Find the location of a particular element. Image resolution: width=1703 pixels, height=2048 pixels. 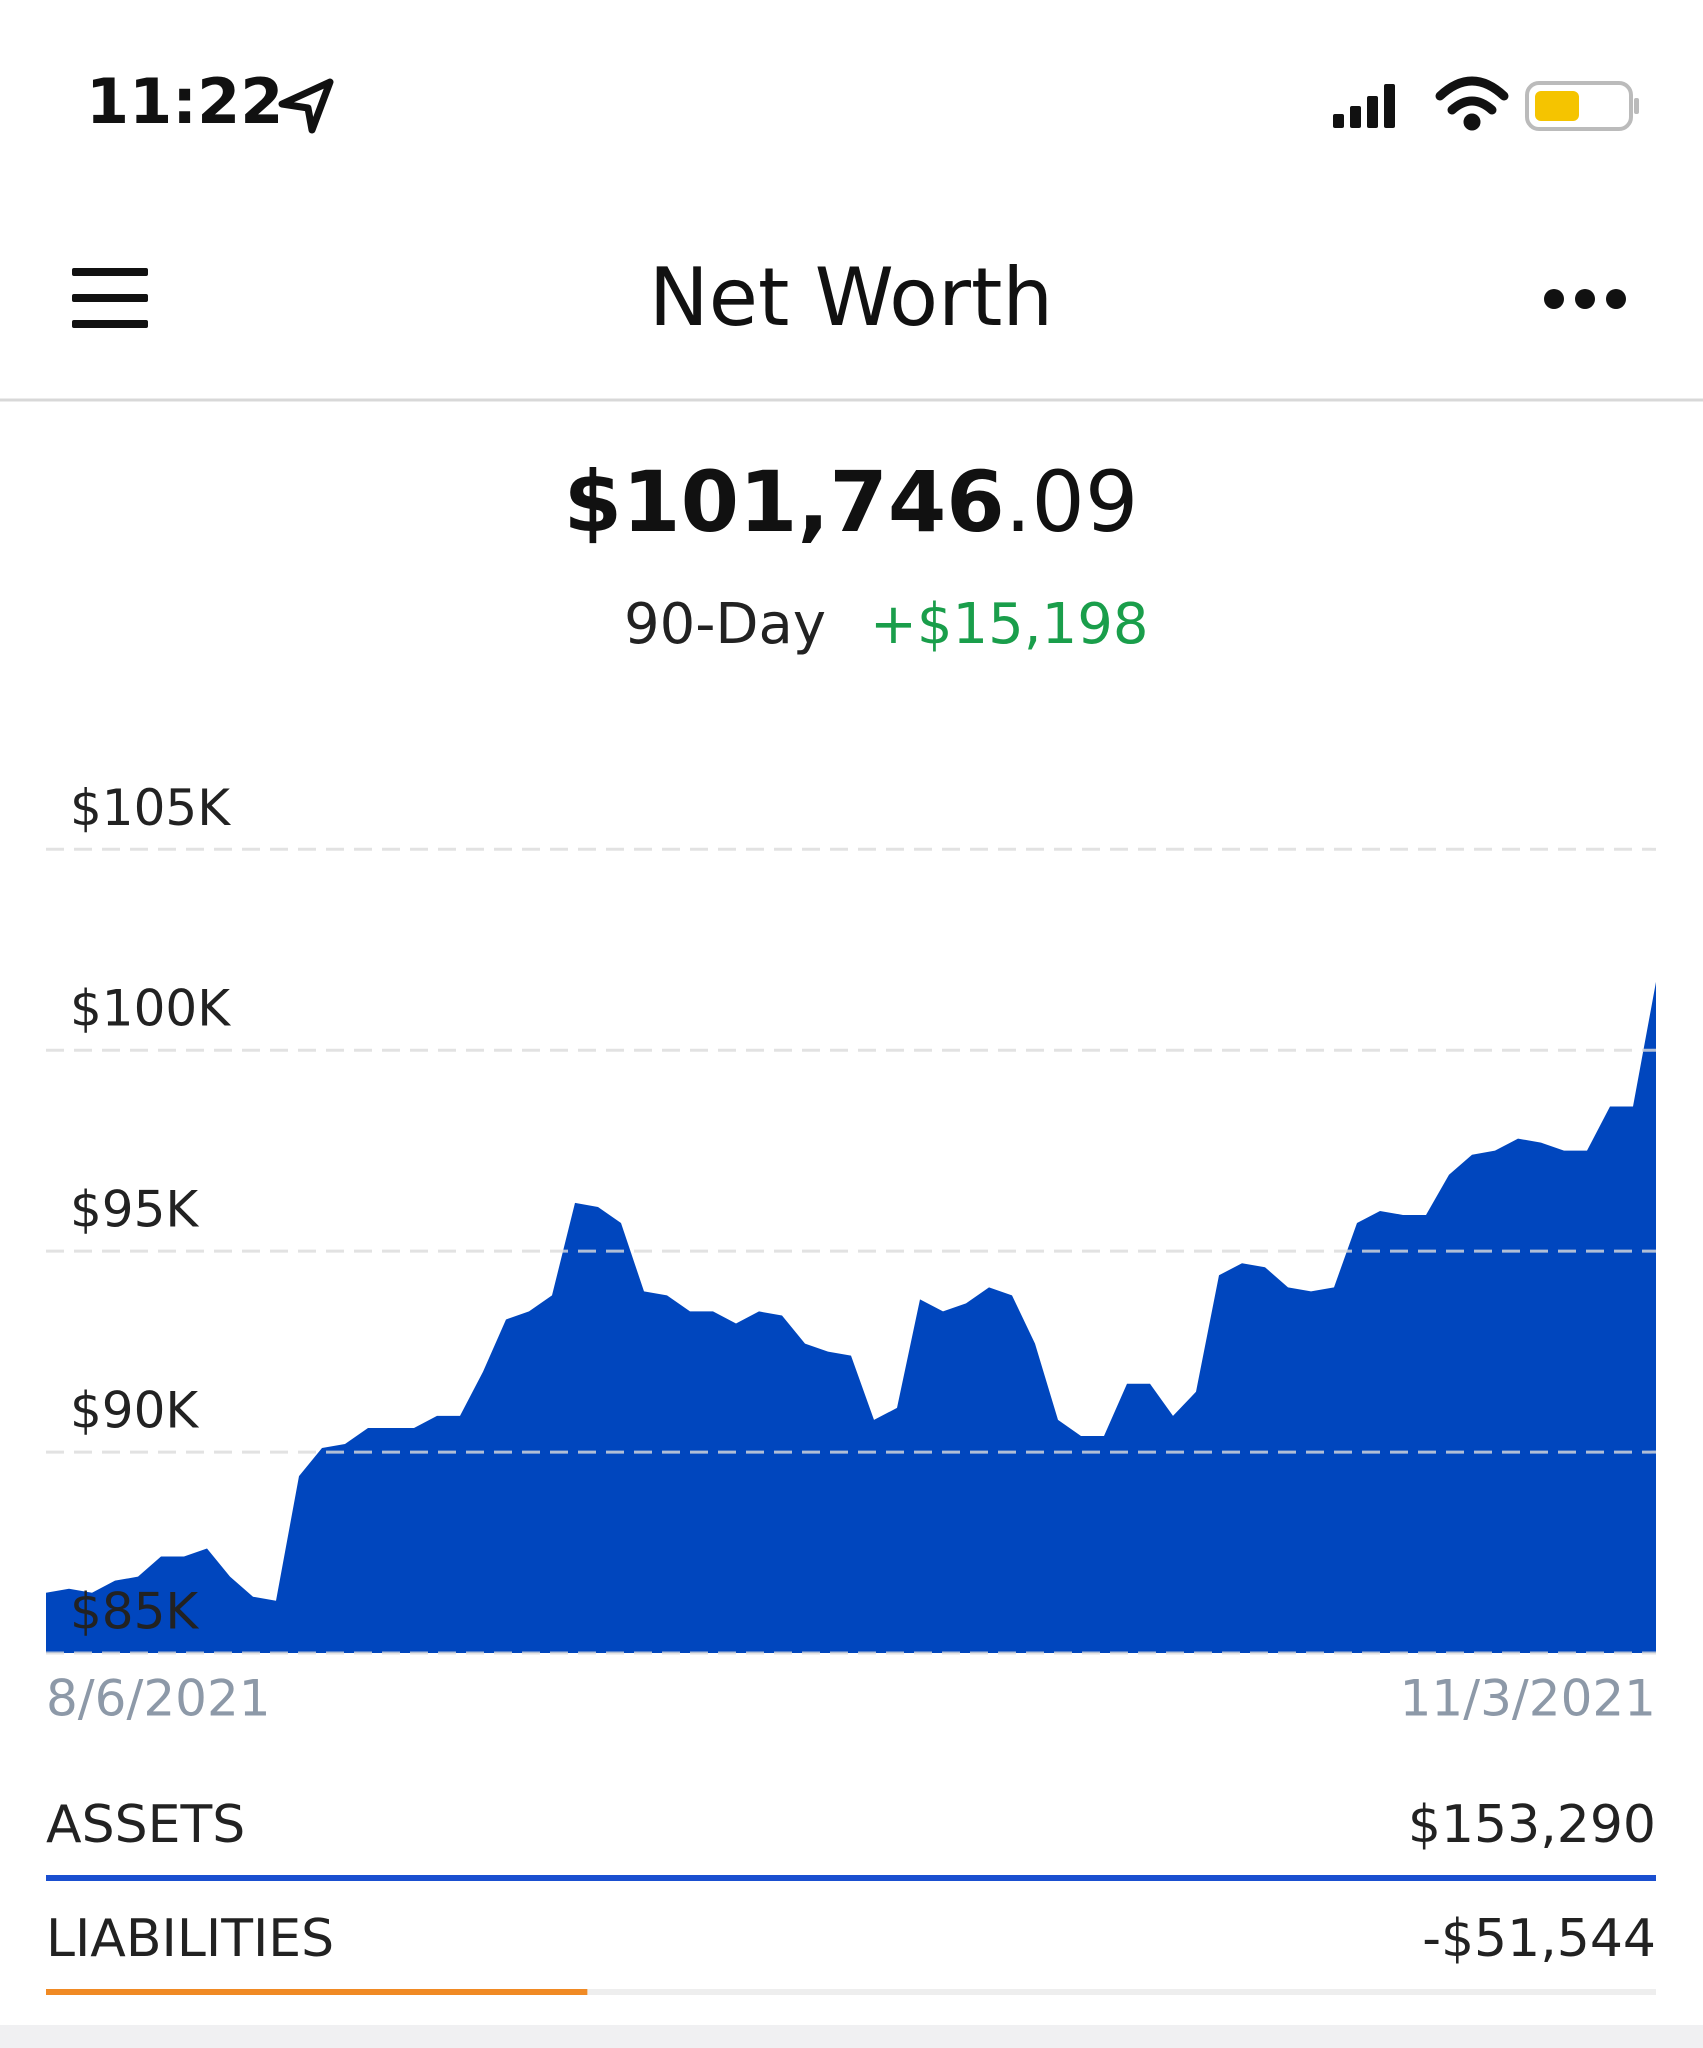

breakdown-label: ASSETS is located at coordinates (145, 1825).